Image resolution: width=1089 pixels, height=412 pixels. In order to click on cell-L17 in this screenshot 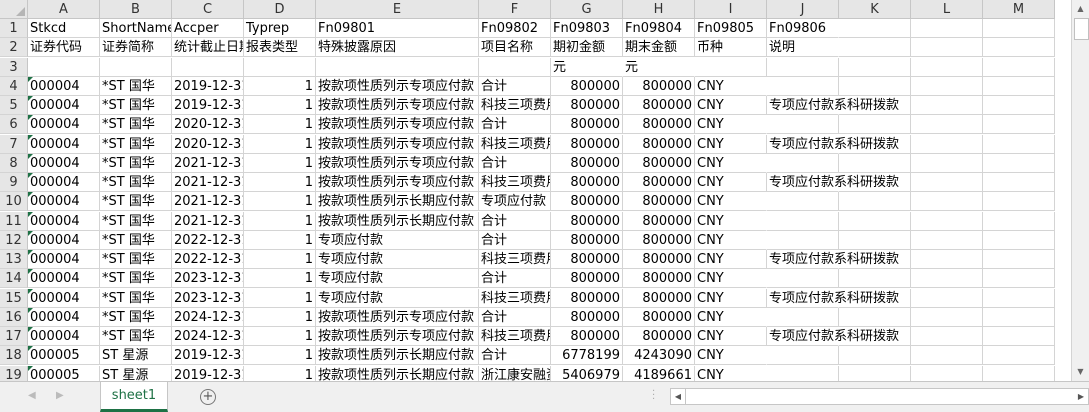, I will do `click(947, 336)`.